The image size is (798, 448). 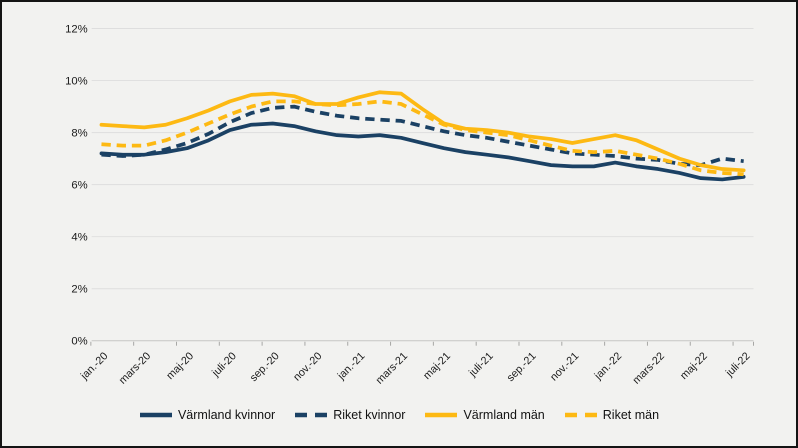 I want to click on x-tick-label: nov.-21, so click(x=564, y=366).